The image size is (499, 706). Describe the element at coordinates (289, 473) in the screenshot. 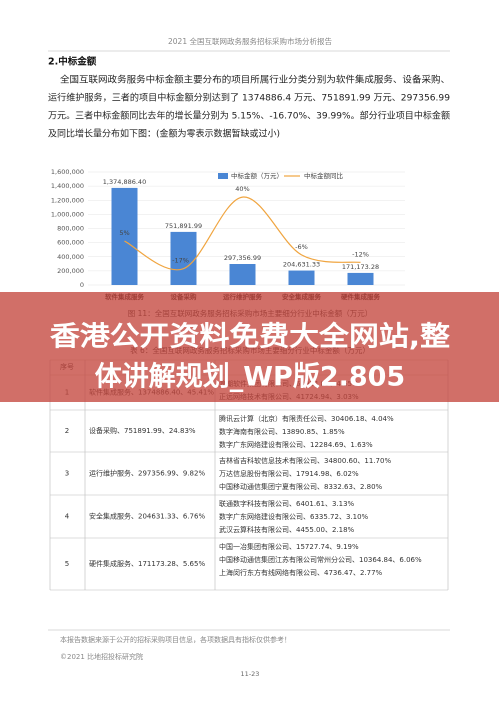

I see `cell-company: 万达信息股份有限公司、17914.98、6.02%` at that location.